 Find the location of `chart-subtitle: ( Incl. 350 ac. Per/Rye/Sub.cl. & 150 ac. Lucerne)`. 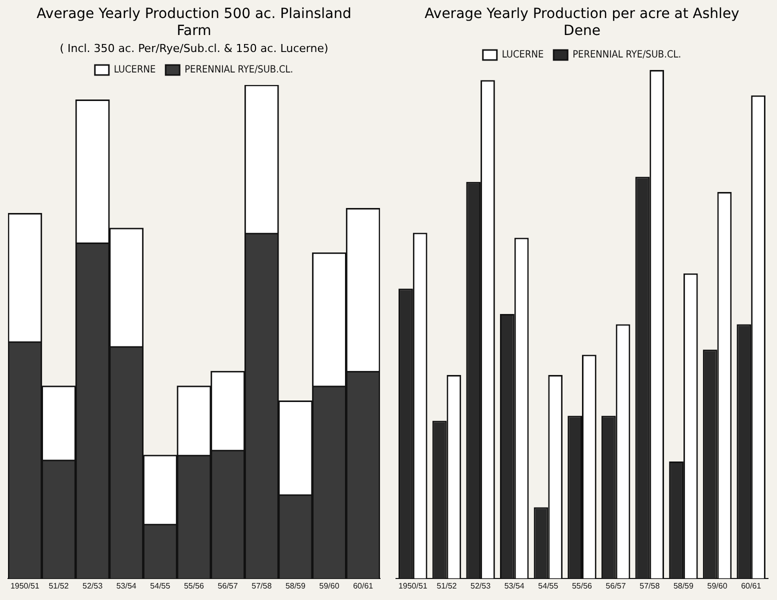

chart-subtitle: ( Incl. 350 ac. Per/Rye/Sub.cl. & 150 ac. Lucerne) is located at coordinates (194, 47).